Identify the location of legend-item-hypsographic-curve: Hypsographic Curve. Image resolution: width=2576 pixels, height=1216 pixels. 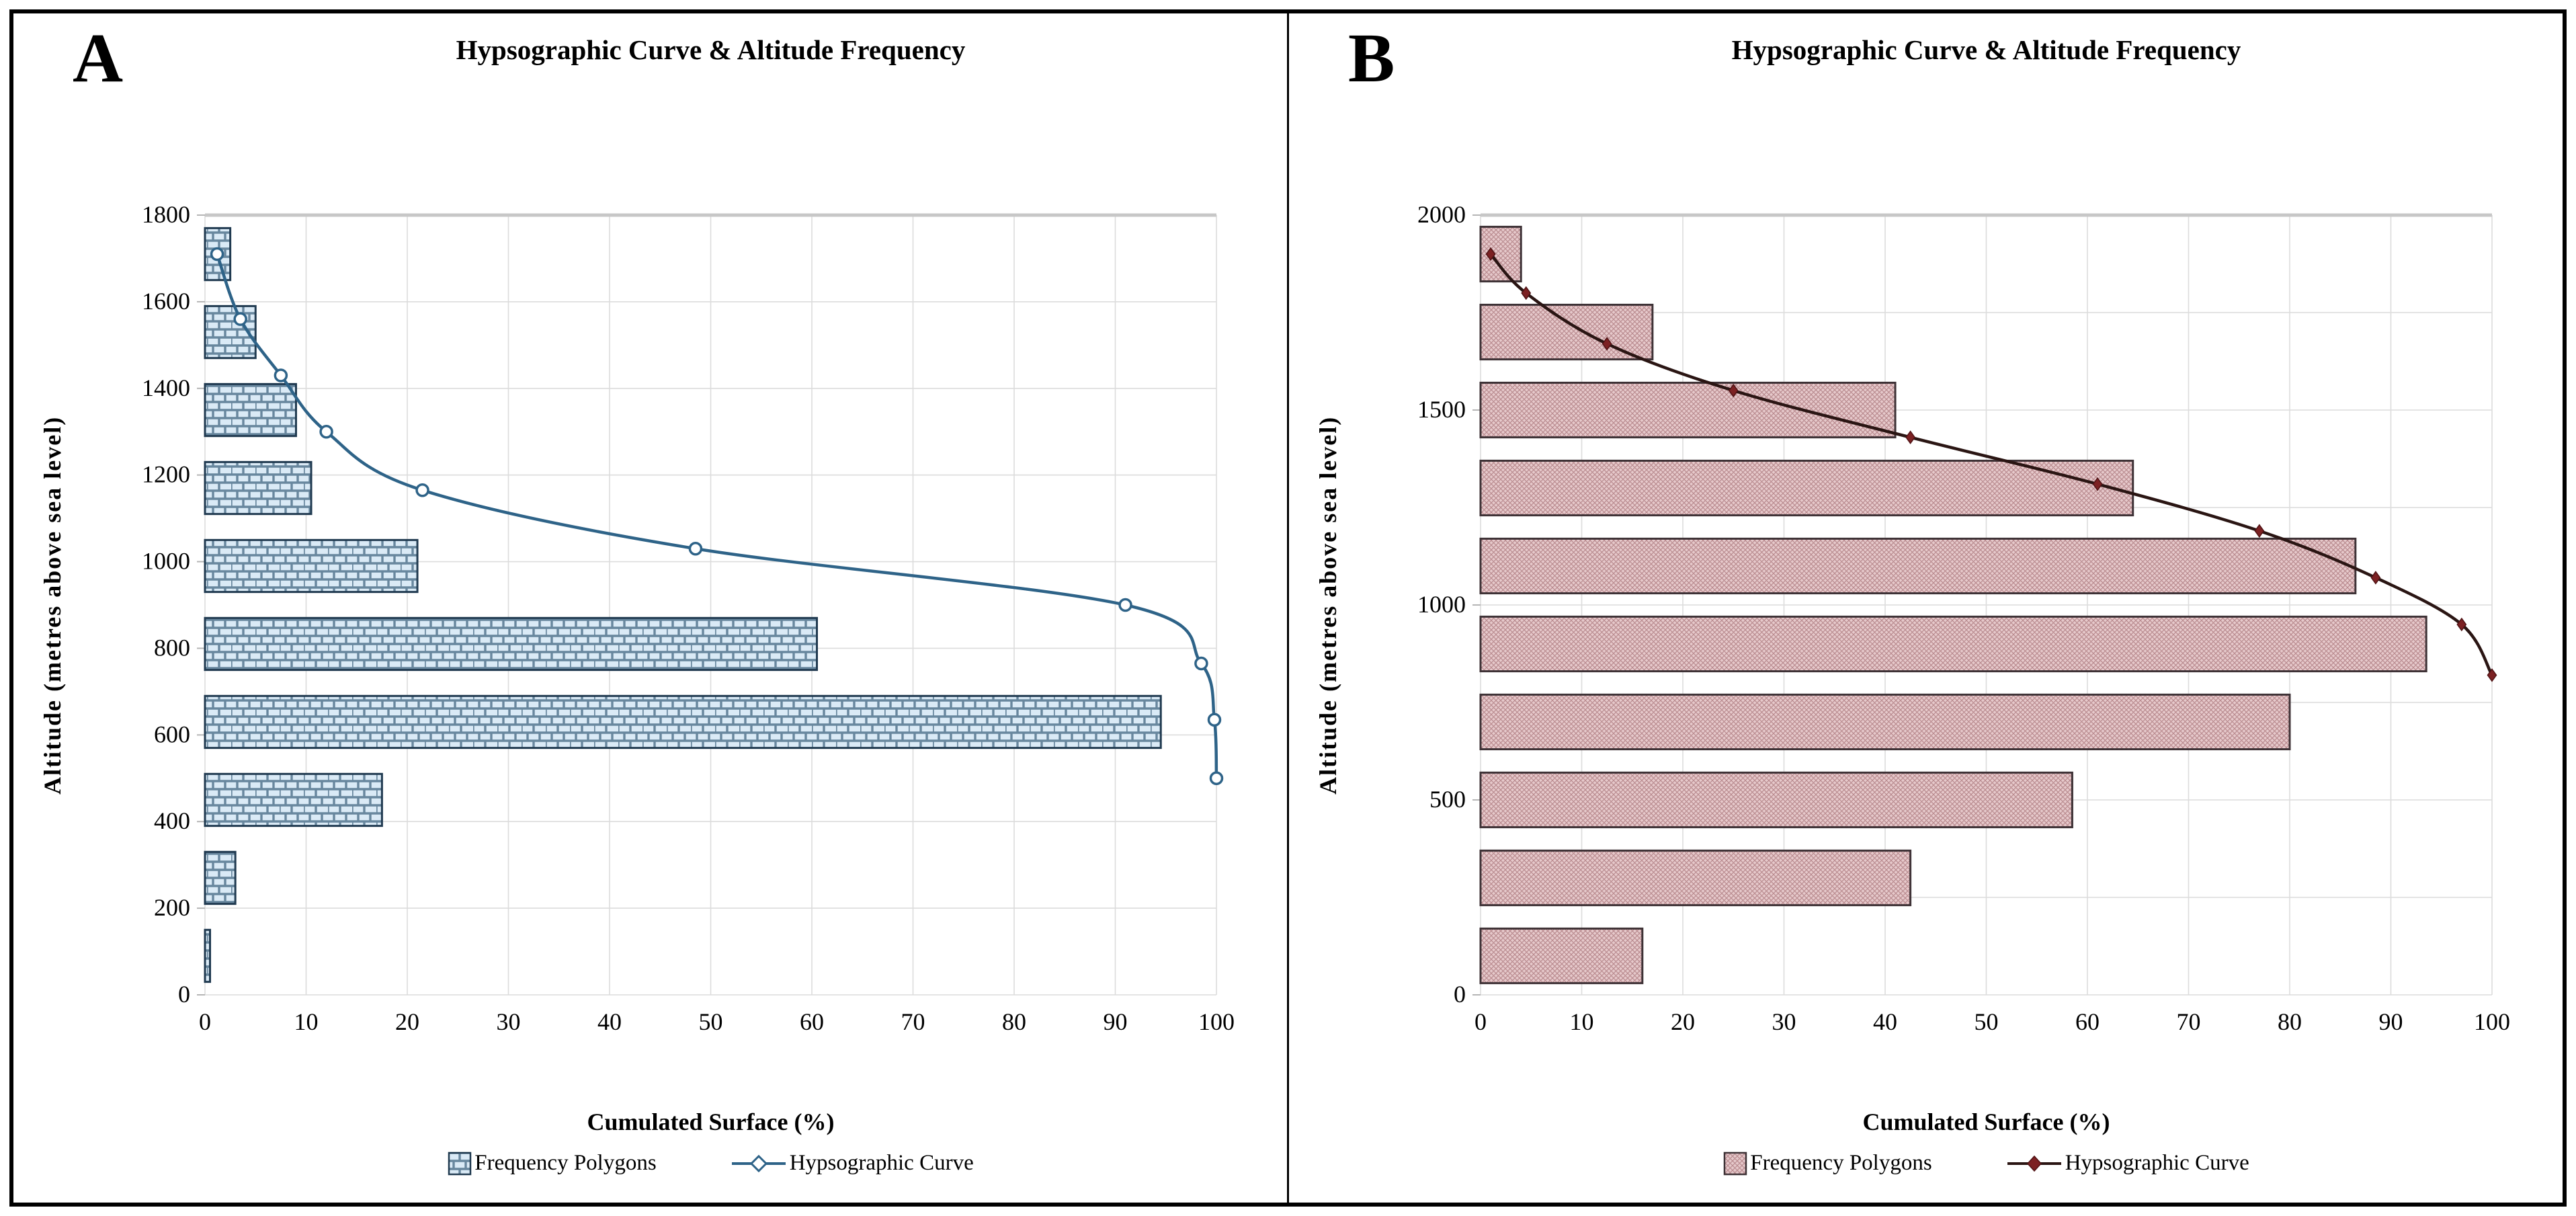
(853, 1163).